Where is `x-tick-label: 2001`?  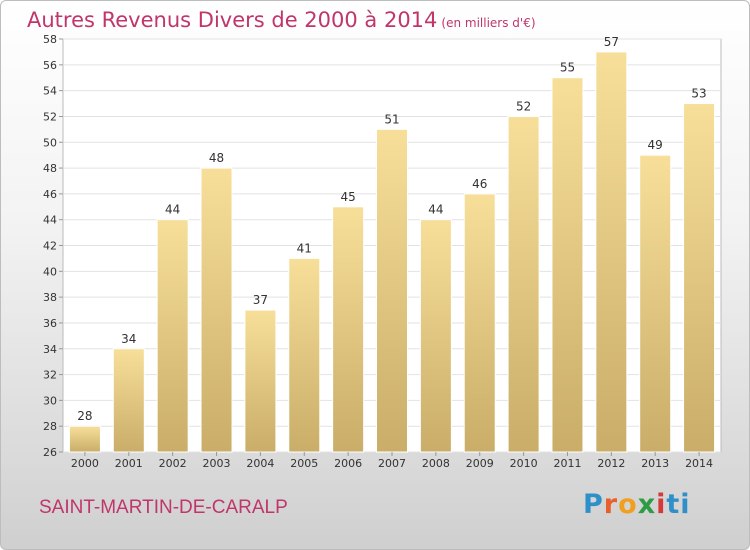 x-tick-label: 2001 is located at coordinates (129, 463).